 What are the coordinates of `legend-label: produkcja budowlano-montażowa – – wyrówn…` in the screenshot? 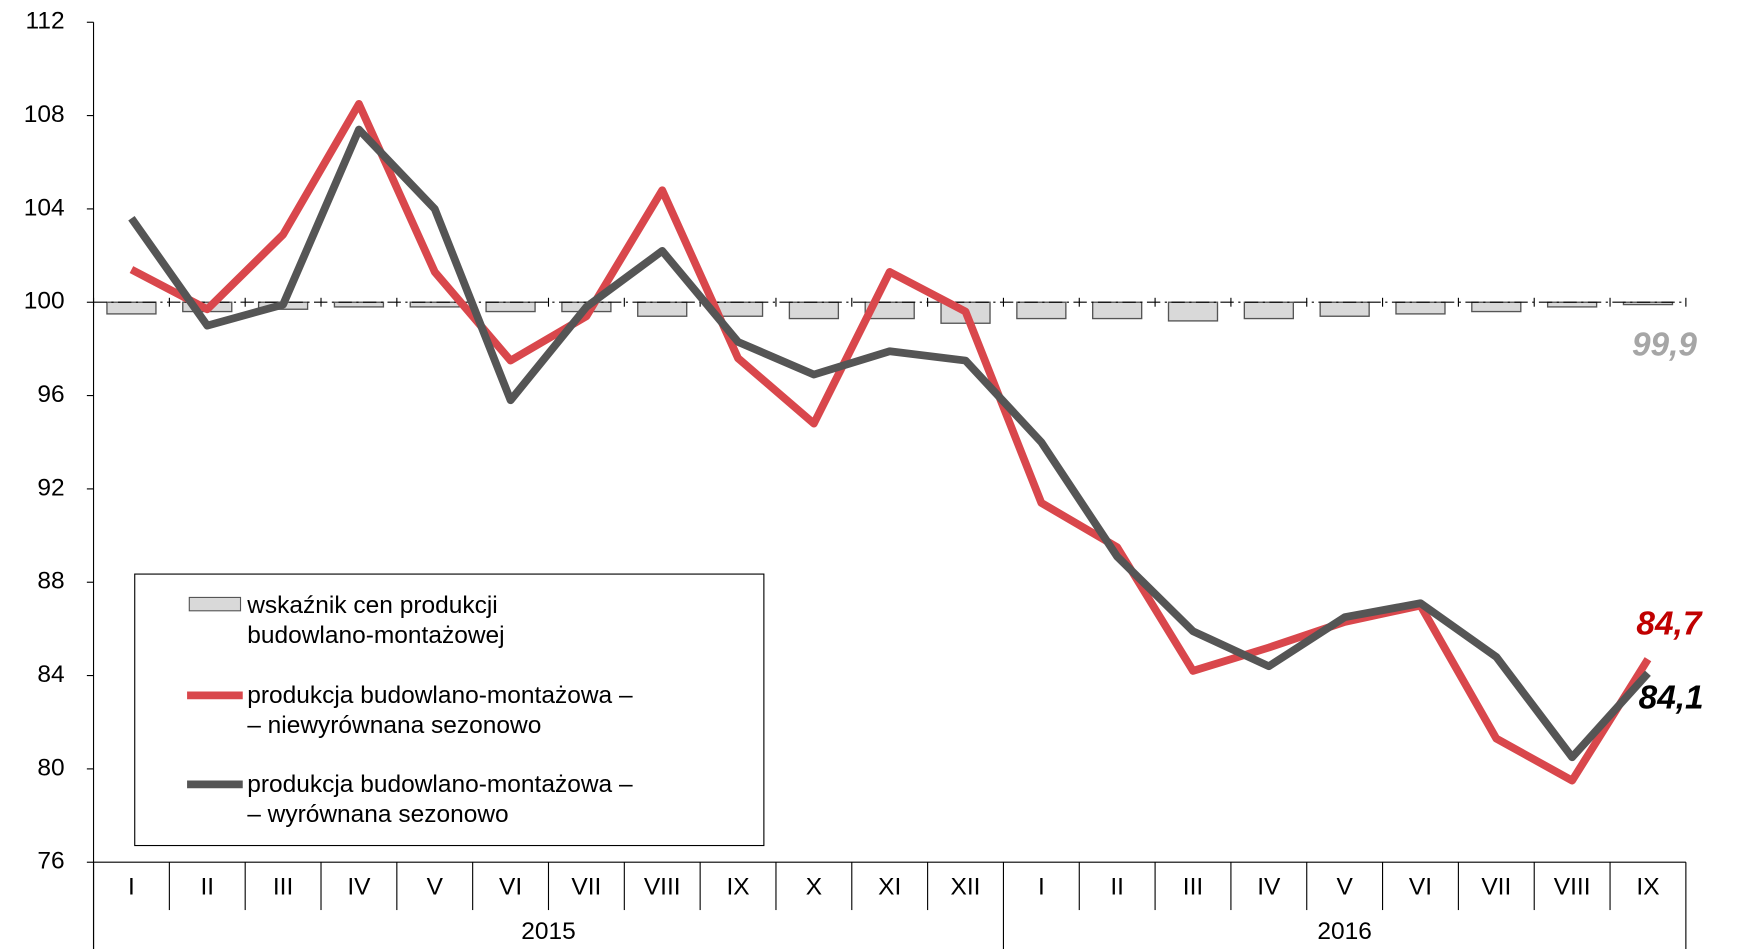 It's located at (440, 798).